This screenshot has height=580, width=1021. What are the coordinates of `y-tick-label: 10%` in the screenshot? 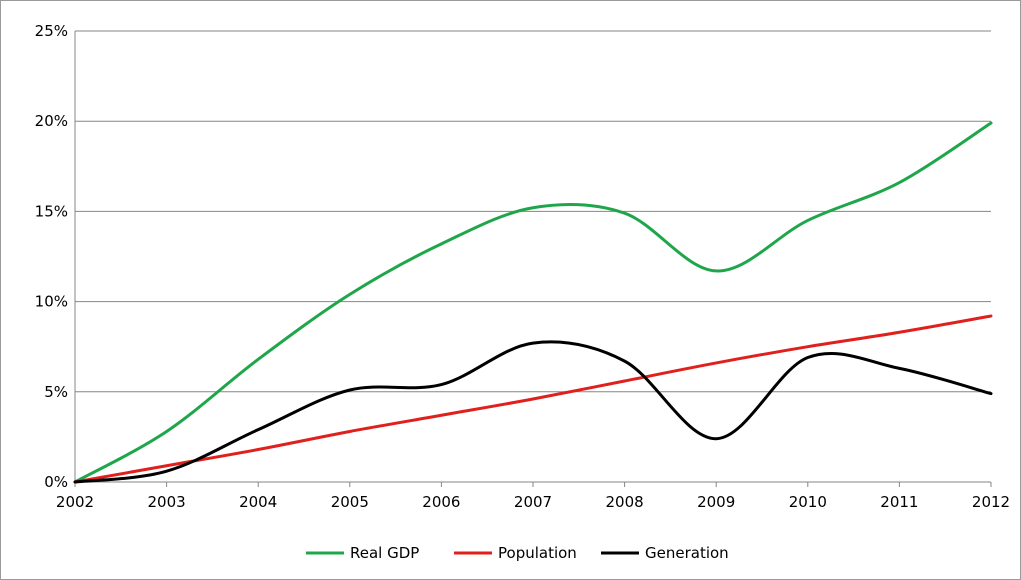 It's located at (51, 302).